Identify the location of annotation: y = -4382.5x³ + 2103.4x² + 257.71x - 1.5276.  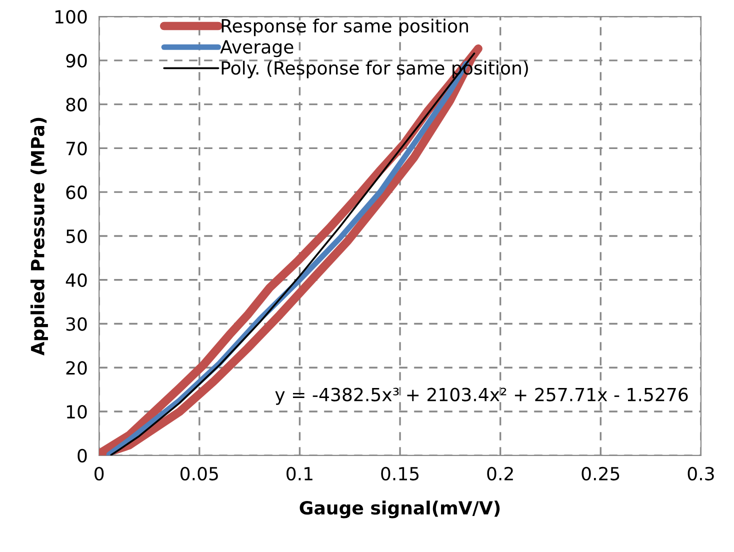
(481, 396).